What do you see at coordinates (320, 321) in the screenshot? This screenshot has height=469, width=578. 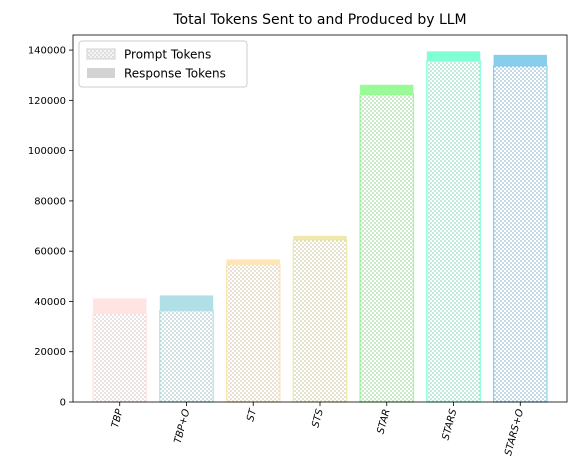 I see `bar-prompt-sts` at bounding box center [320, 321].